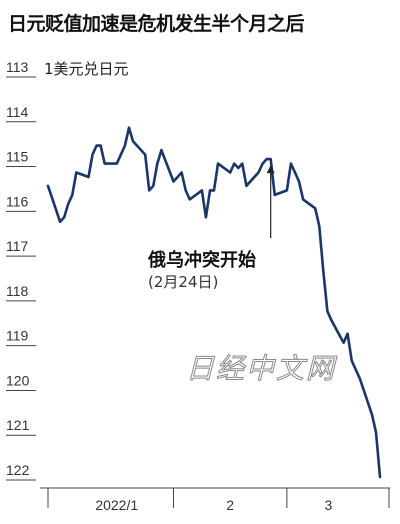 This screenshot has height=524, width=400. Describe the element at coordinates (262, 368) in the screenshot. I see `watermark: 日经中文网` at that location.